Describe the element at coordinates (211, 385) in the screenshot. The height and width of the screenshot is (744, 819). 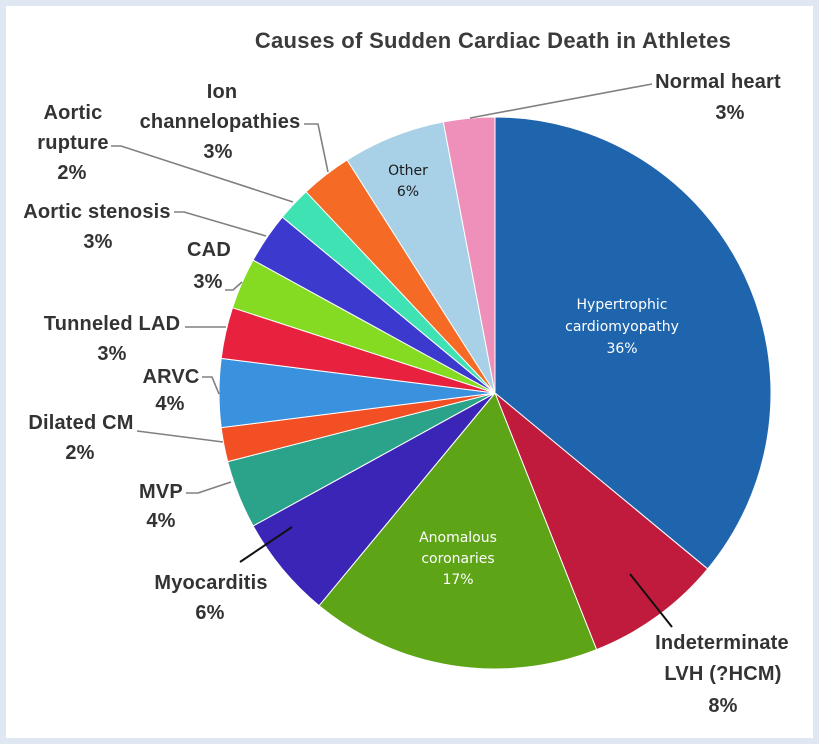
I see `leader-arvc` at that location.